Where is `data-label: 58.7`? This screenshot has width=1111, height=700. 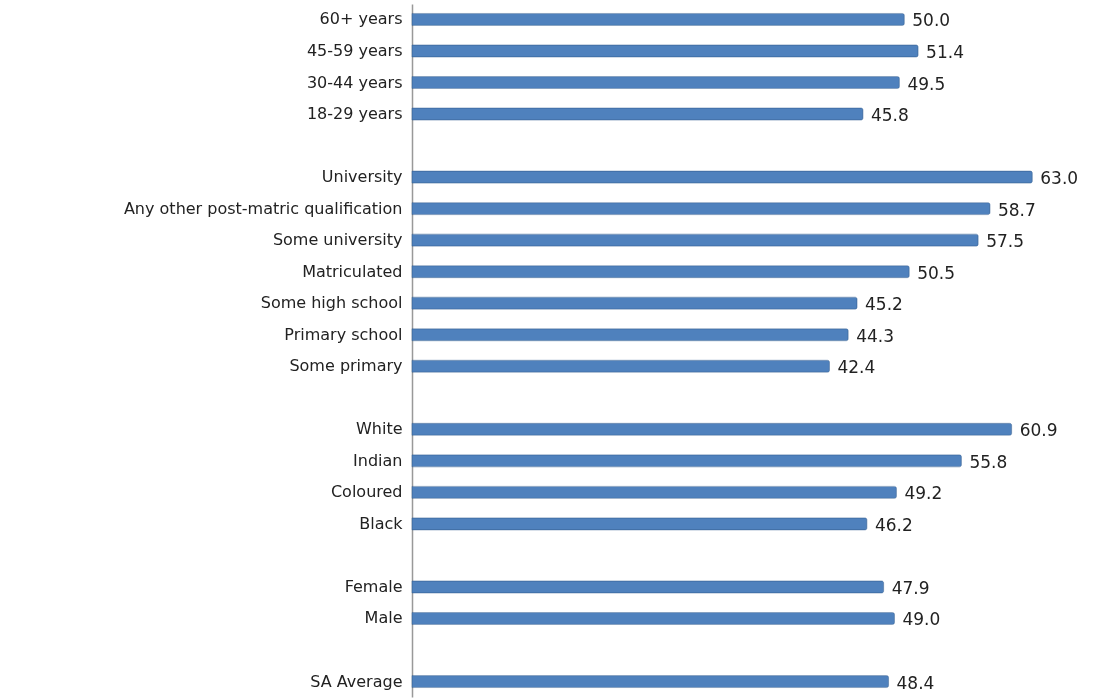 data-label: 58.7 is located at coordinates (1016, 209).